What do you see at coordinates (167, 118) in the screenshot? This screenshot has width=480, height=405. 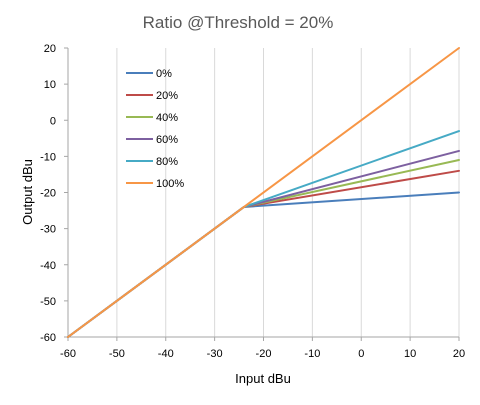 I see `legend-label: 40%` at bounding box center [167, 118].